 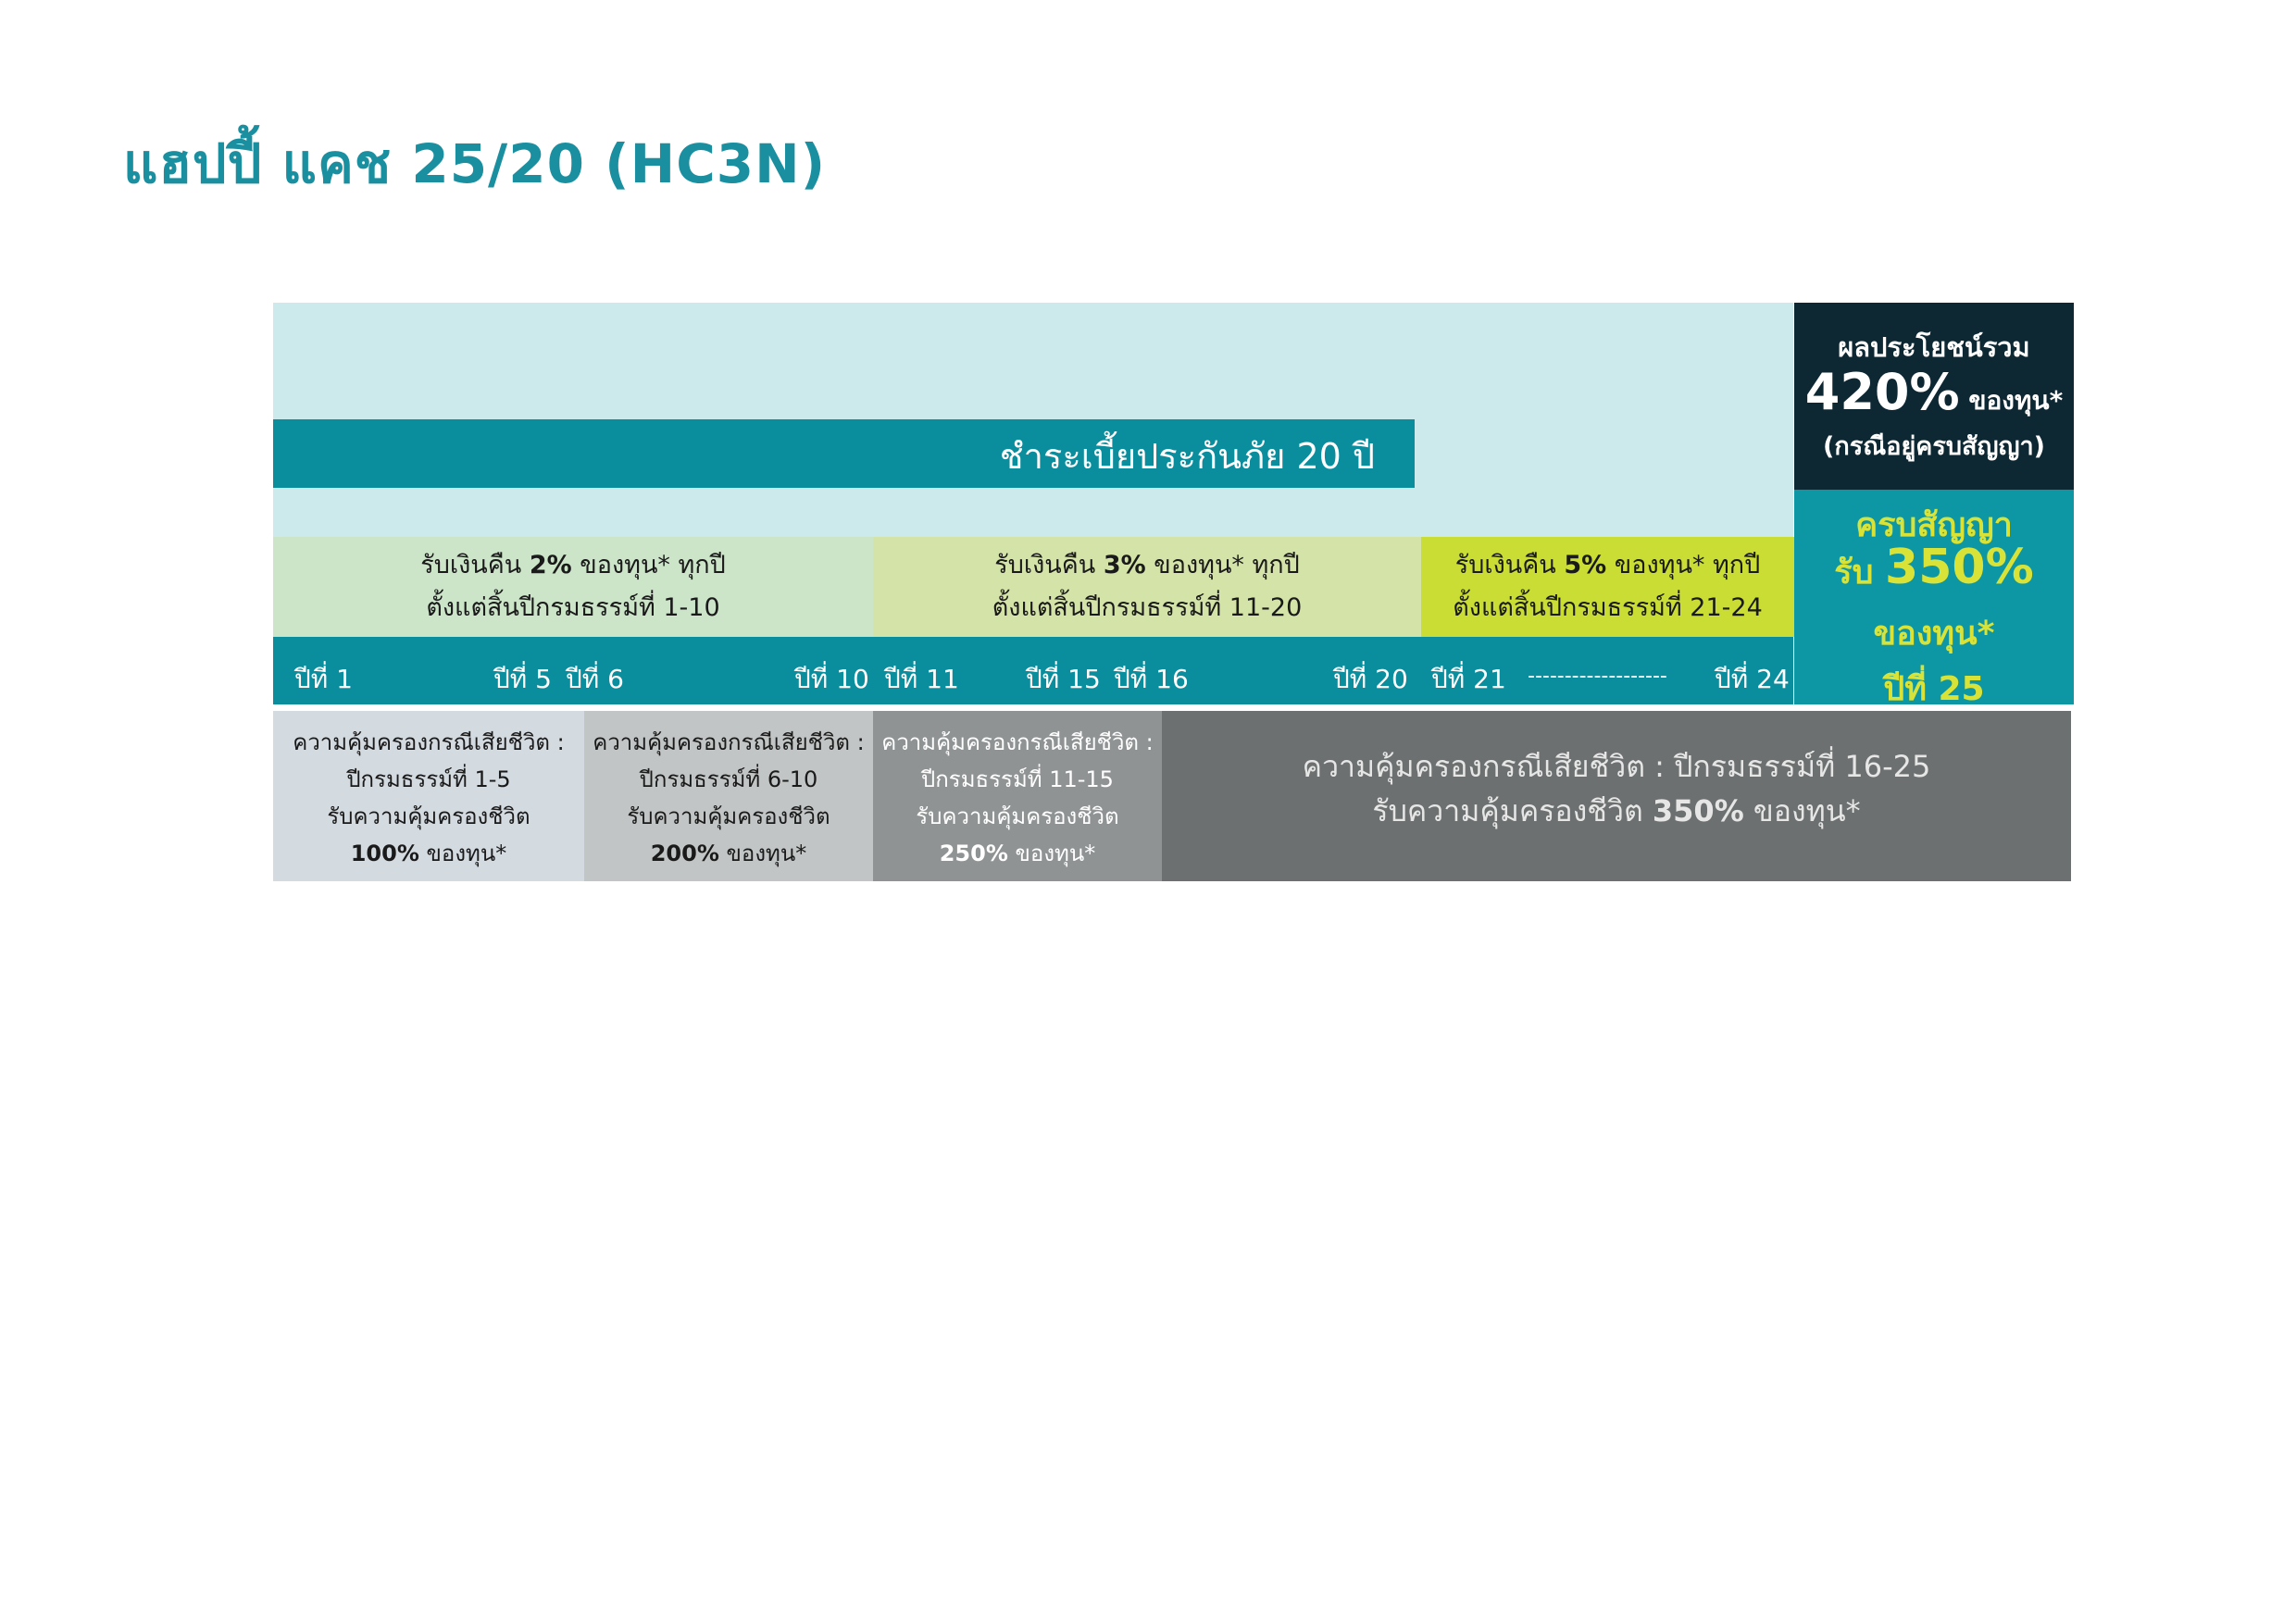 I want to click on maturity-prefix: รับ, so click(x=1860, y=573).